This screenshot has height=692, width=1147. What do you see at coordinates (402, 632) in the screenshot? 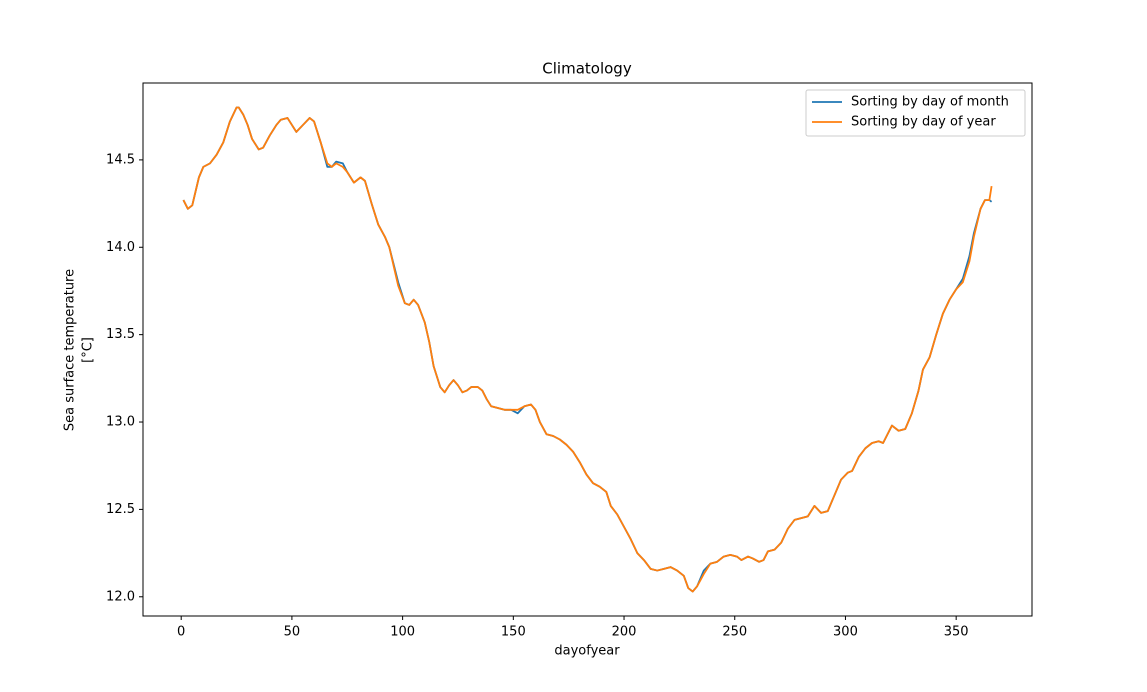
I see `x-tick-label: 100` at bounding box center [402, 632].